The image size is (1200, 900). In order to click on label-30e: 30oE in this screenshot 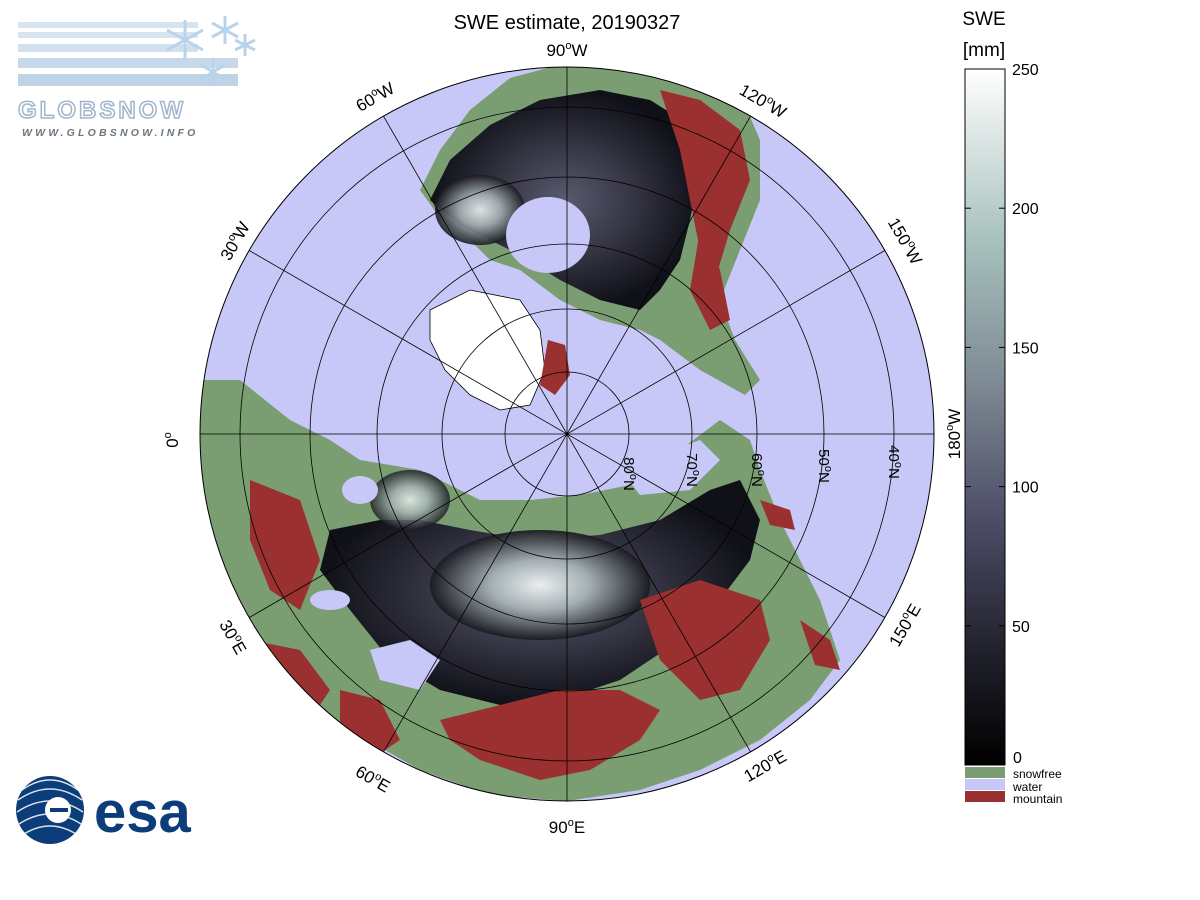, I will do `click(233, 637)`.